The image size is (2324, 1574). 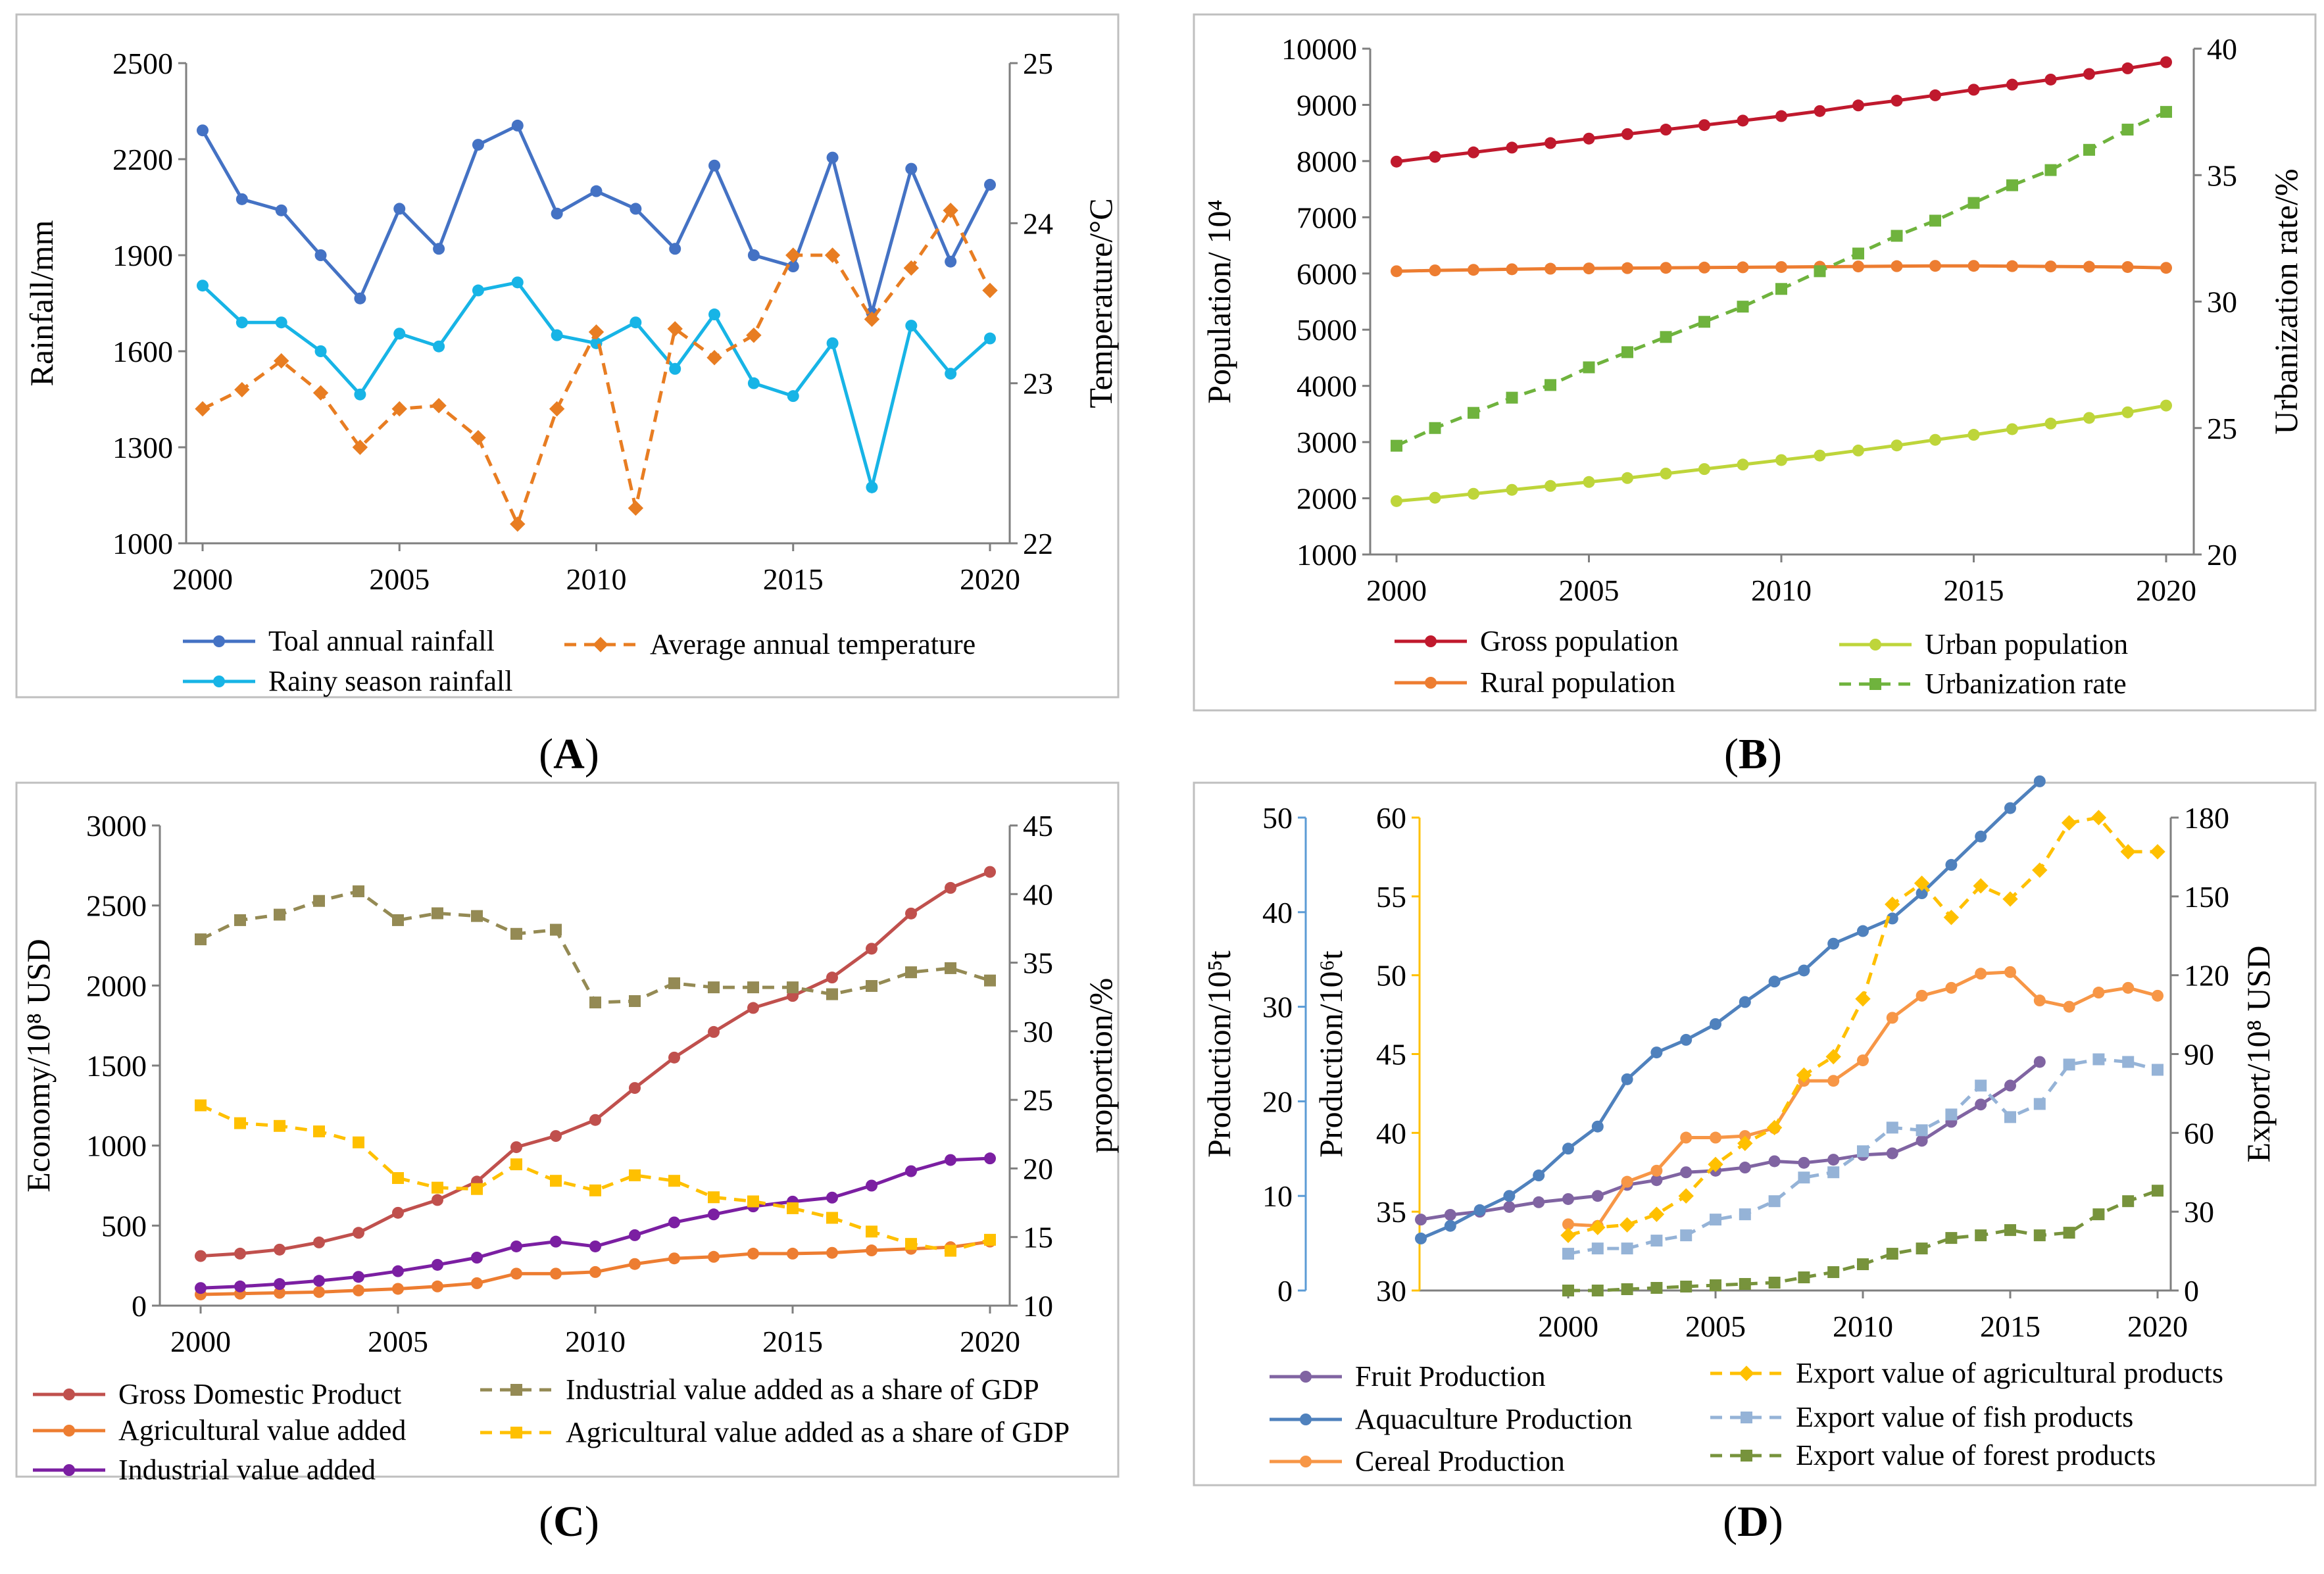 I want to click on x-tick-label: 2000, so click(x=202, y=579).